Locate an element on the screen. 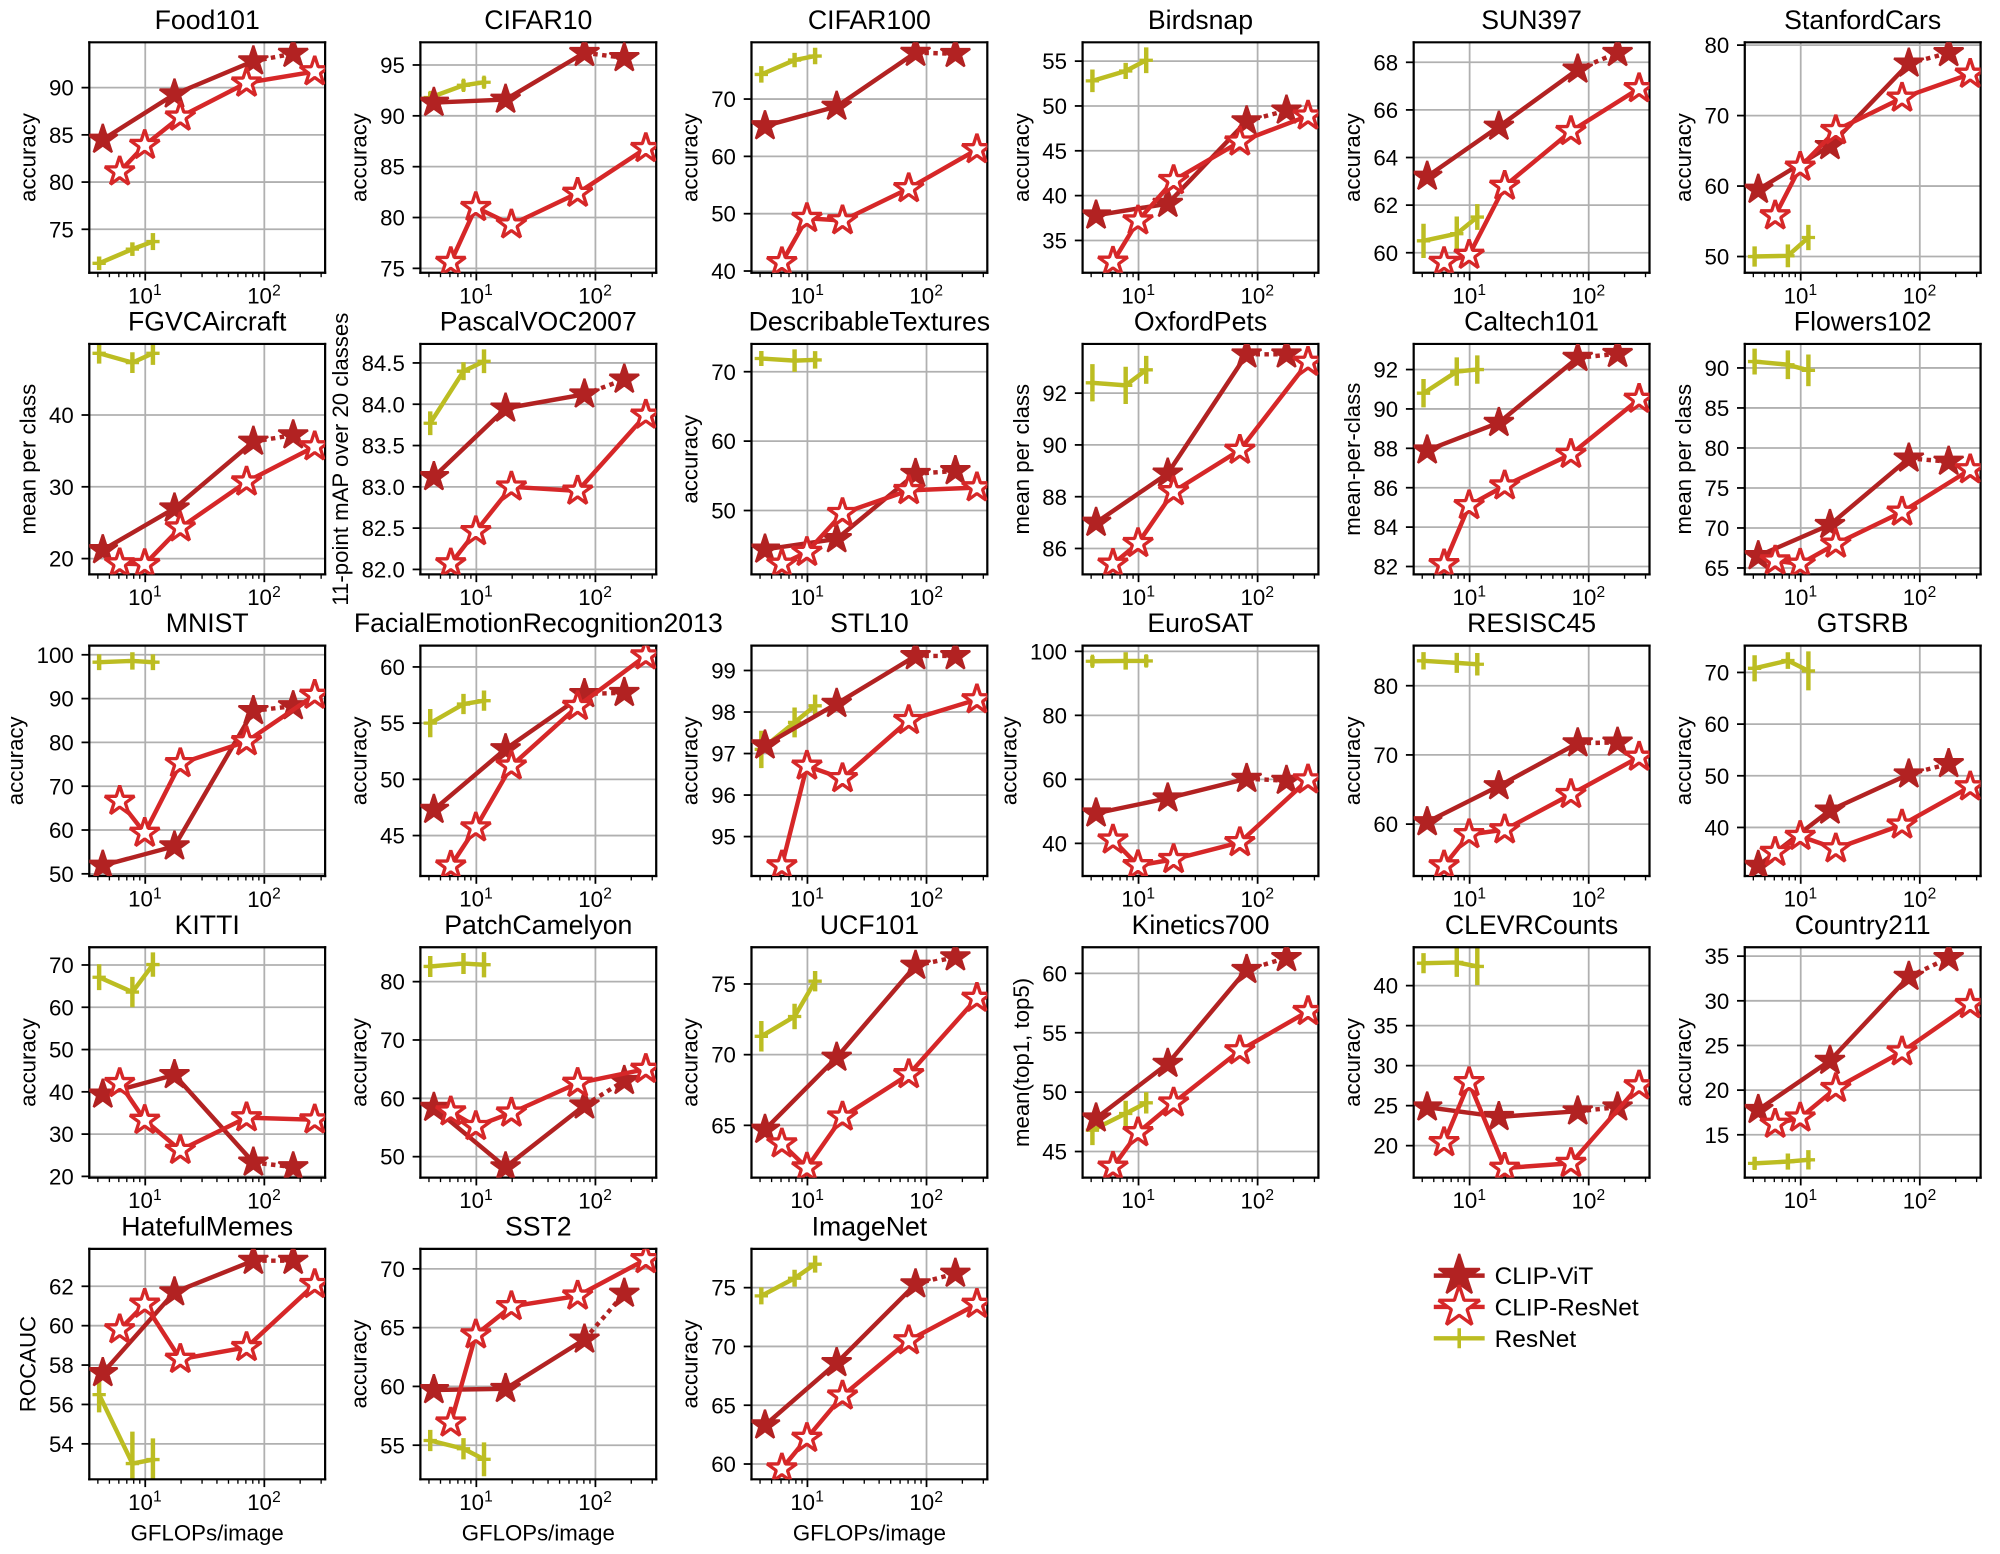 The image size is (2000, 1554). svg-text: RESISC45 is located at coordinates (1531, 623).